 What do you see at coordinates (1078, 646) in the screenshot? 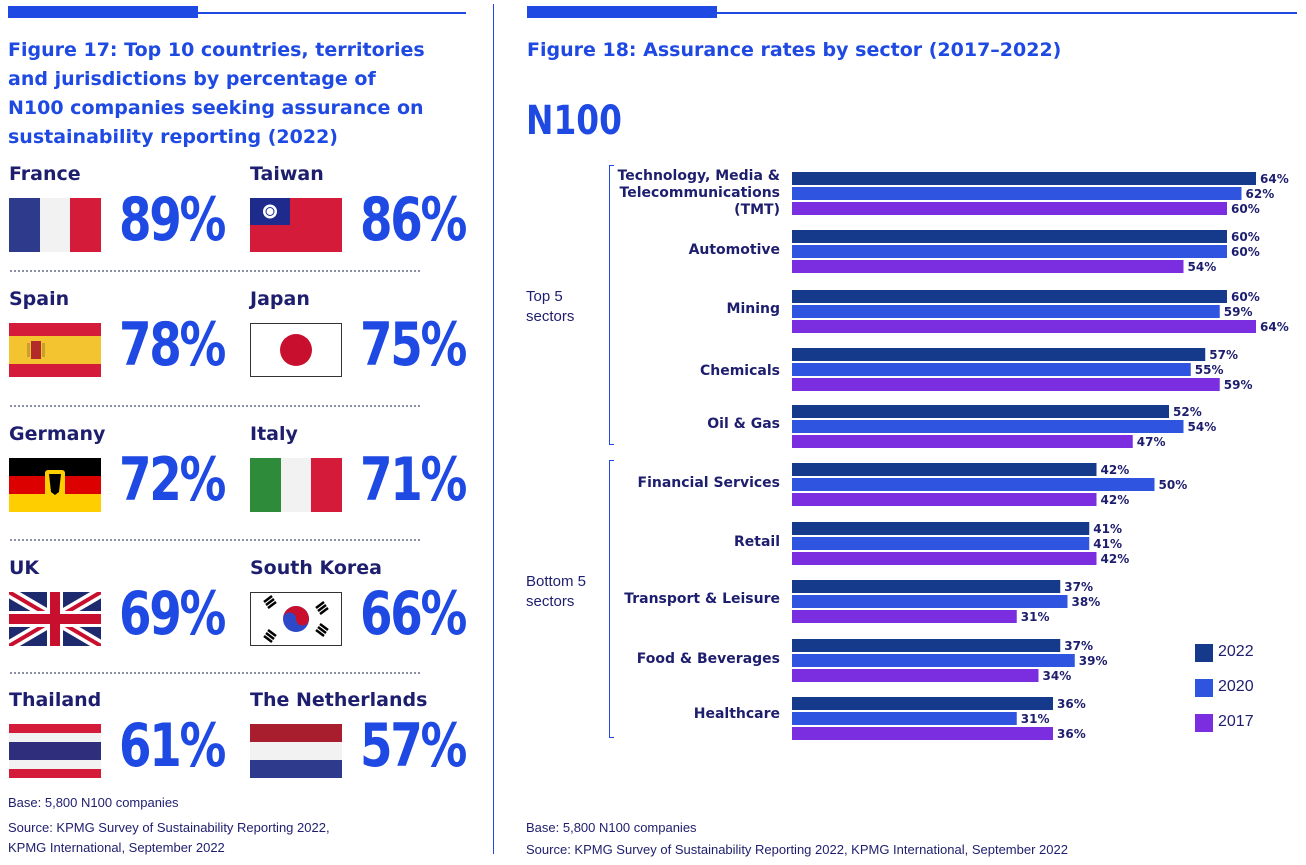
I see `value-label-2022-8: 37%` at bounding box center [1078, 646].